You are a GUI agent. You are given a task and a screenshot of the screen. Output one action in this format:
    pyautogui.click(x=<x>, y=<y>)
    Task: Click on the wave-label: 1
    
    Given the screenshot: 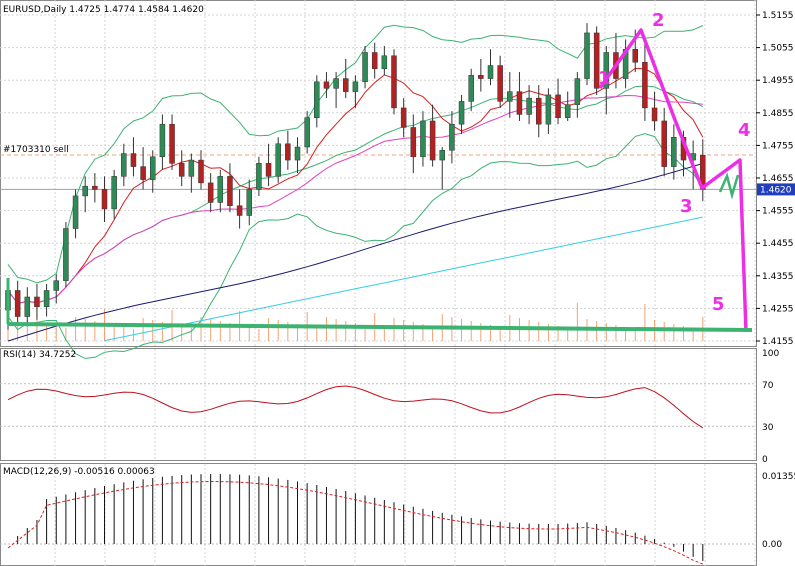 What is the action you would take?
    pyautogui.click(x=604, y=78)
    